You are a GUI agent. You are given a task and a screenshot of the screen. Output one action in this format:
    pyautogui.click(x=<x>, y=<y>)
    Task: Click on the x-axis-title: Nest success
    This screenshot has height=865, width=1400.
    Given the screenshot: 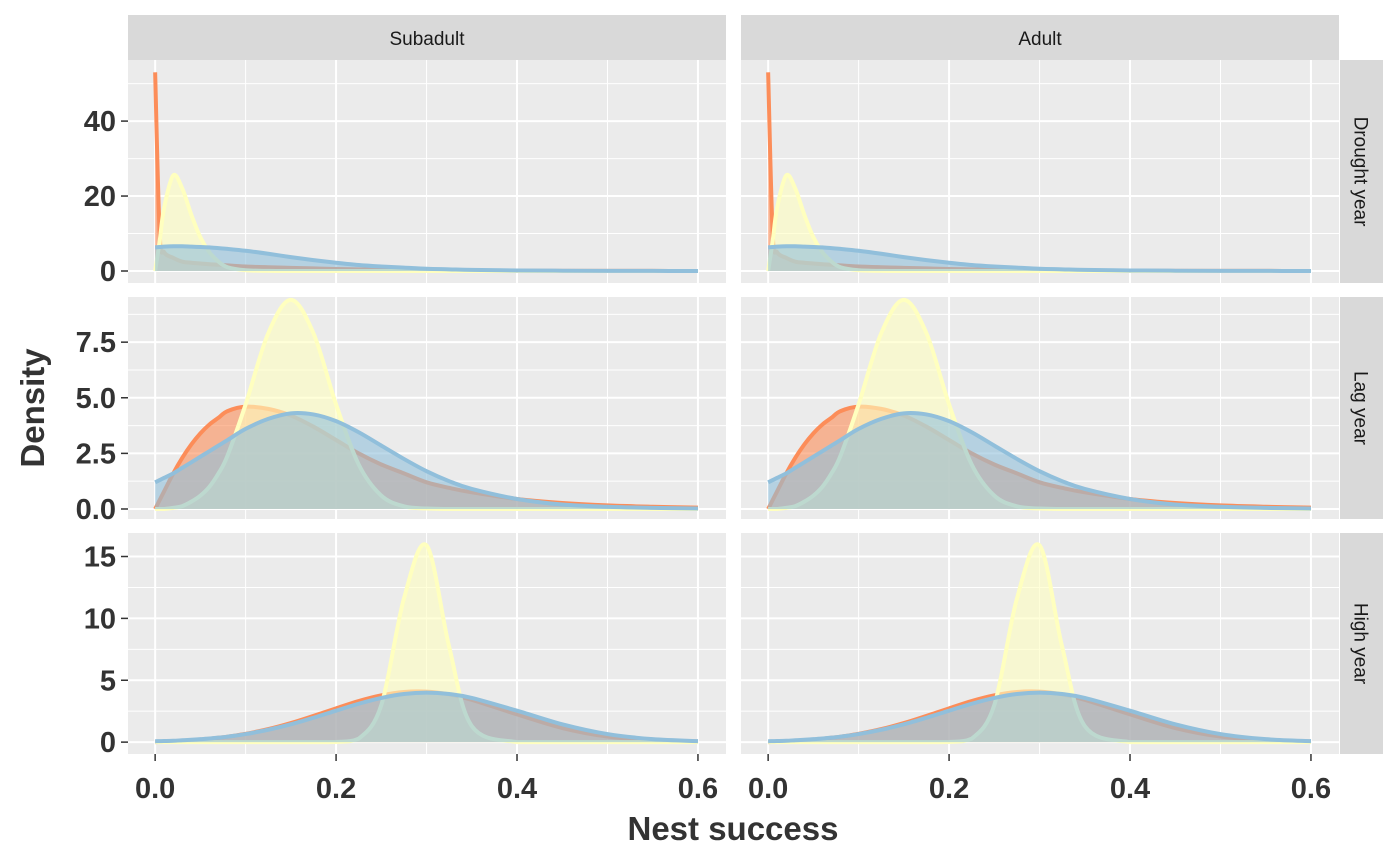 What is the action you would take?
    pyautogui.click(x=733, y=828)
    